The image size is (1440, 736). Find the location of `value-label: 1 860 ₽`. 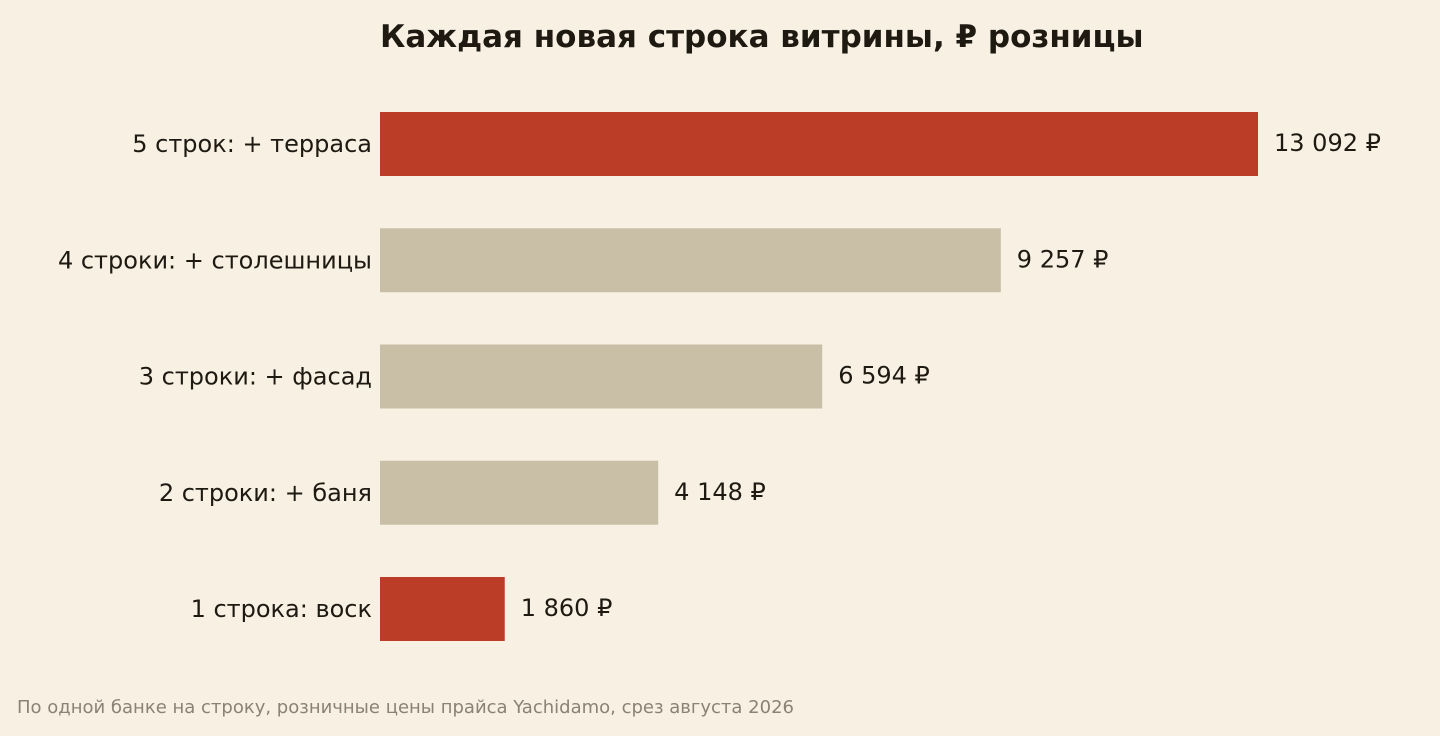

value-label: 1 860 ₽ is located at coordinates (567, 608).